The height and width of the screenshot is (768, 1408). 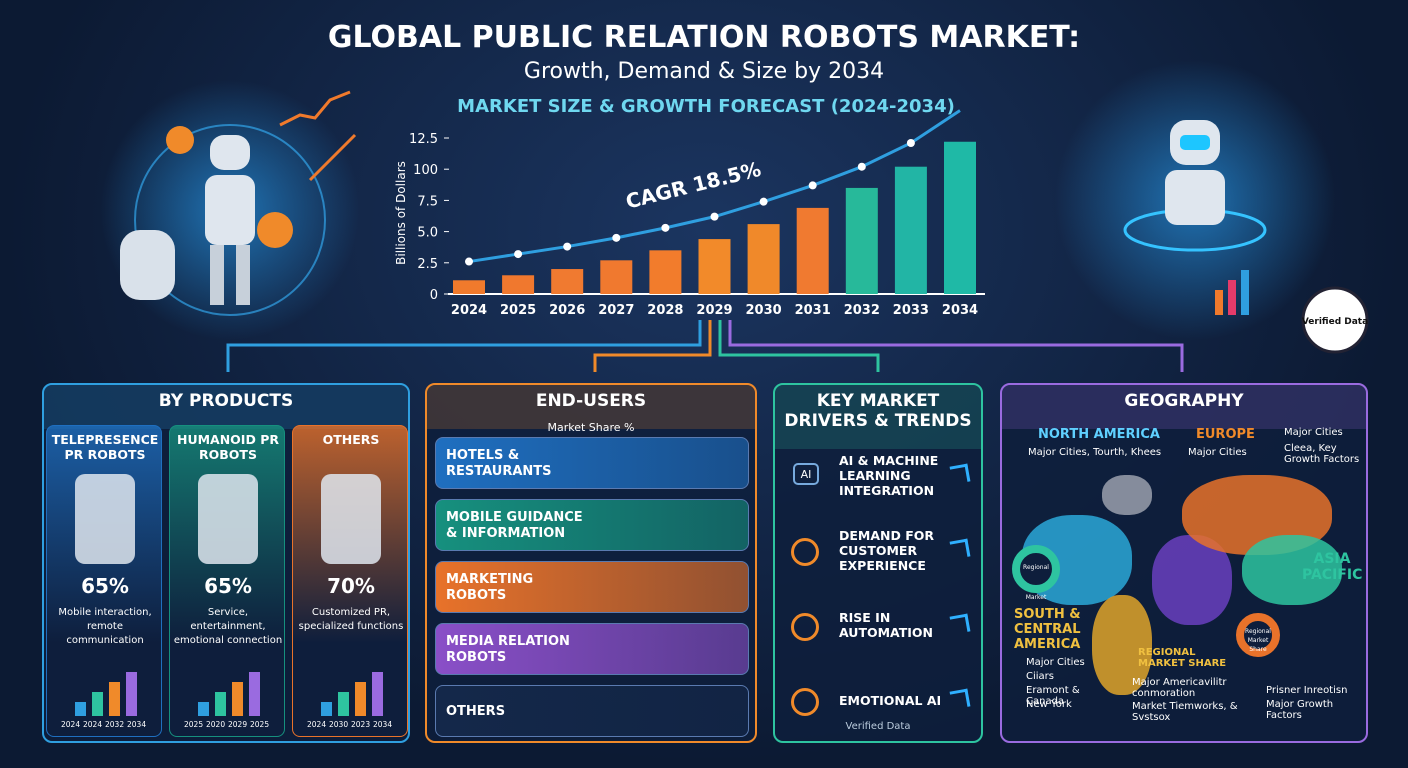 What do you see at coordinates (1335, 322) in the screenshot?
I see `badge: Verified Data` at bounding box center [1335, 322].